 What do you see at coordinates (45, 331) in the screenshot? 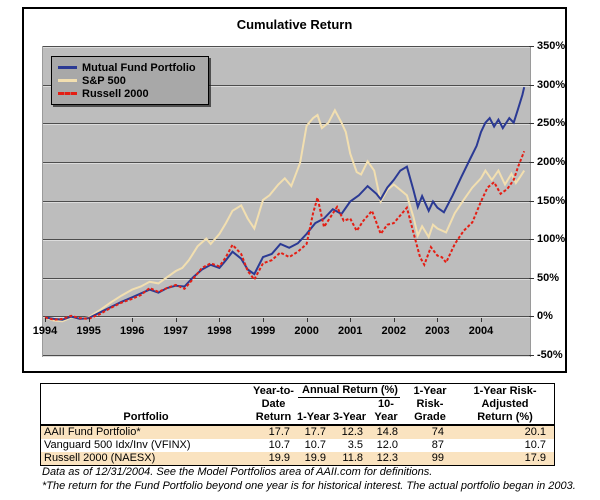
I see `x-axis-label: 1994` at bounding box center [45, 331].